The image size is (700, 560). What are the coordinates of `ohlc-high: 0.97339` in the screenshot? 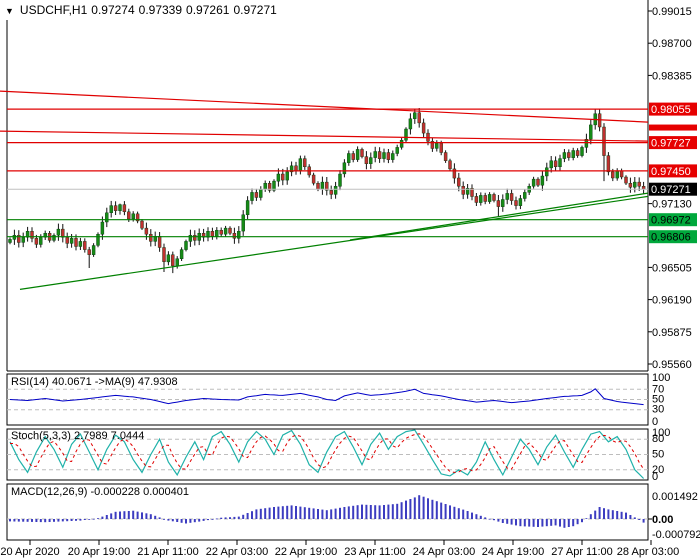 It's located at (160, 10).